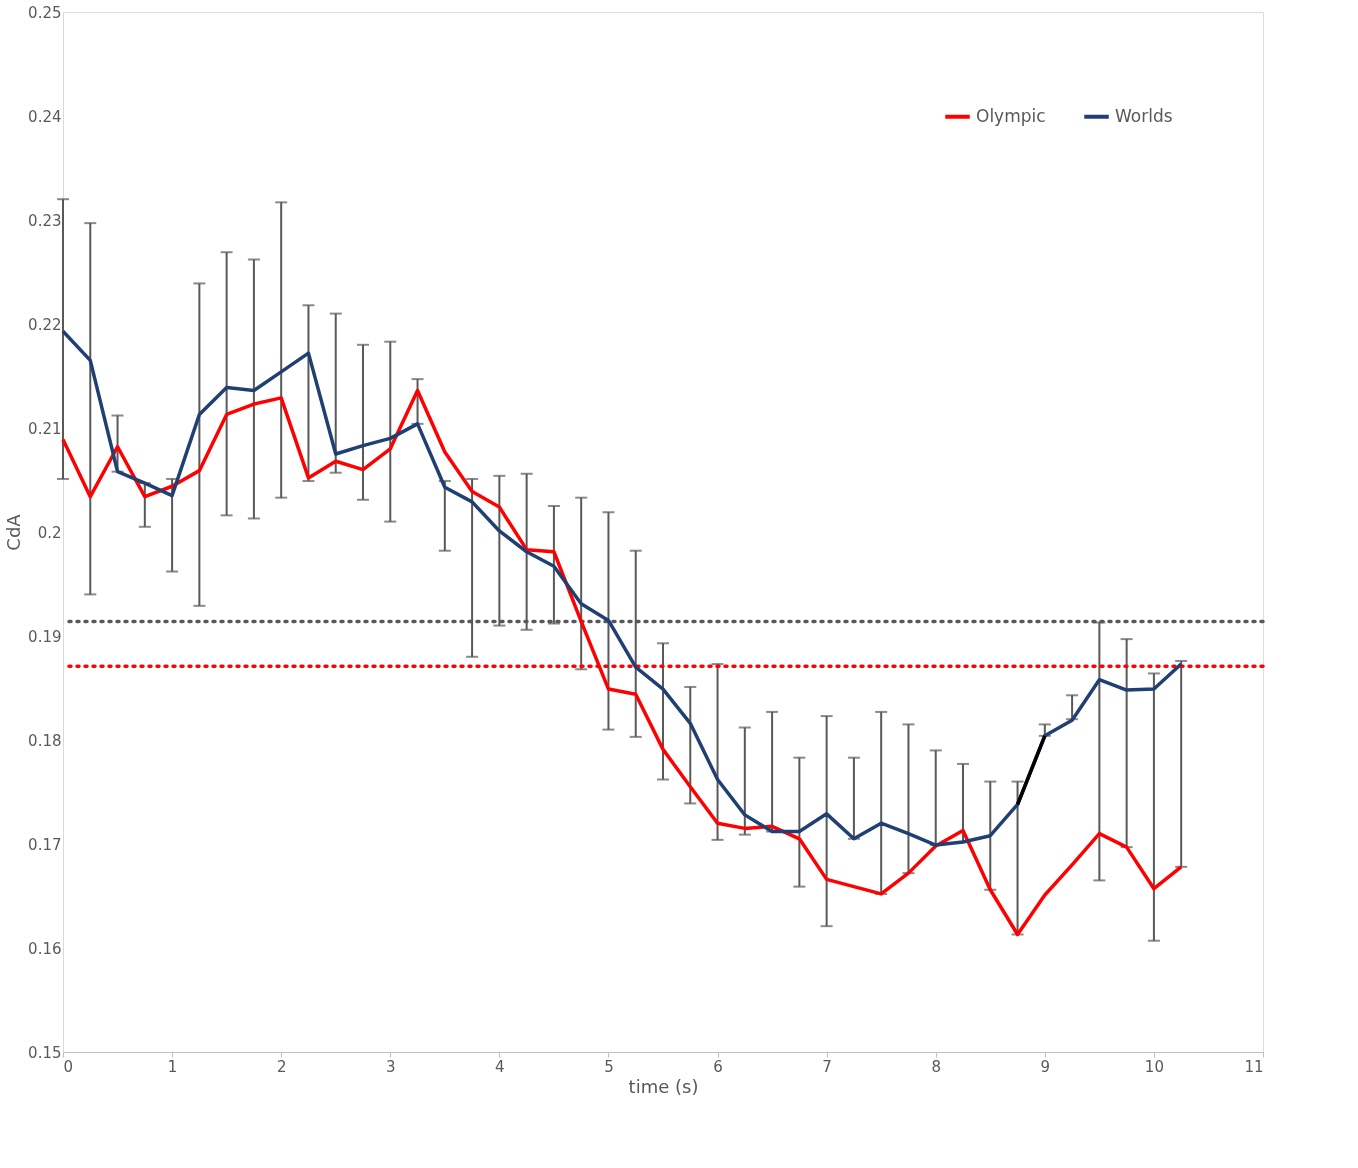  I want to click on y-tick-label: 0.18, so click(45, 740).